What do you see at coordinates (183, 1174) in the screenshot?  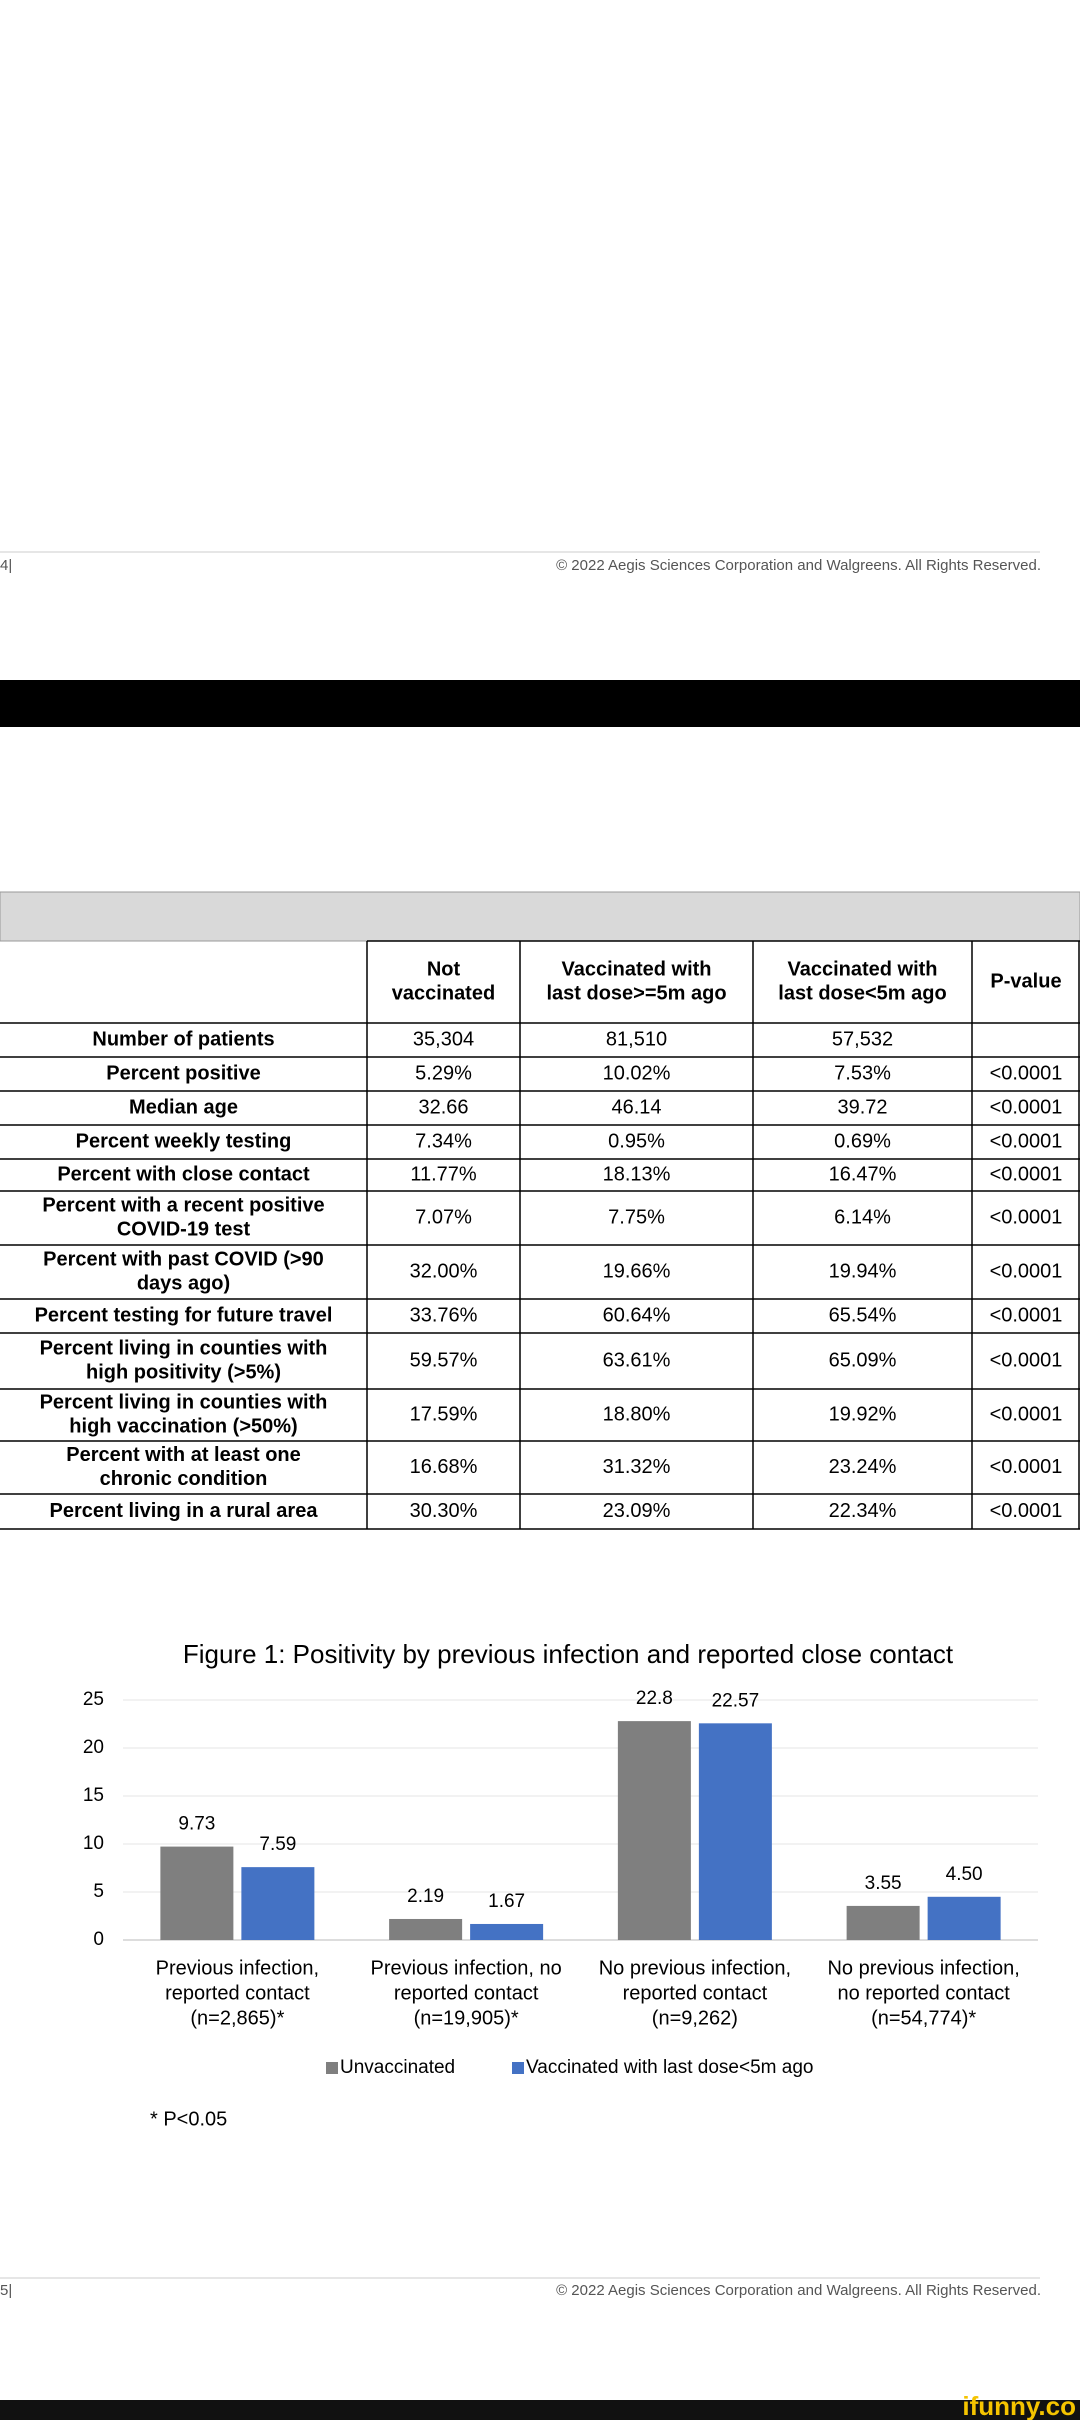 I see `row-label: Percent with close contact` at bounding box center [183, 1174].